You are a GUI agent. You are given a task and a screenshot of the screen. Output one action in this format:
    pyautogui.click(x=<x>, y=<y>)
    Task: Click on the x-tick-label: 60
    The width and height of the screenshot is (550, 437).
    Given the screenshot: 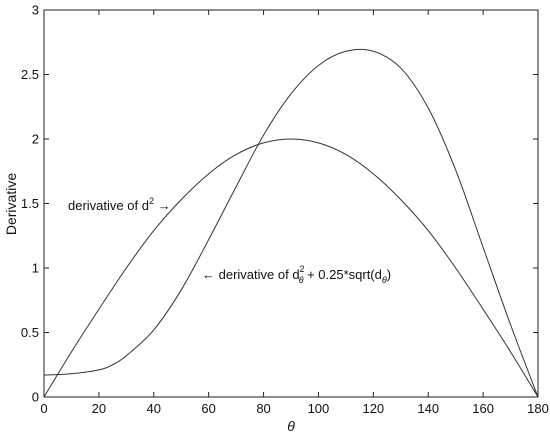 What is the action you would take?
    pyautogui.click(x=208, y=408)
    